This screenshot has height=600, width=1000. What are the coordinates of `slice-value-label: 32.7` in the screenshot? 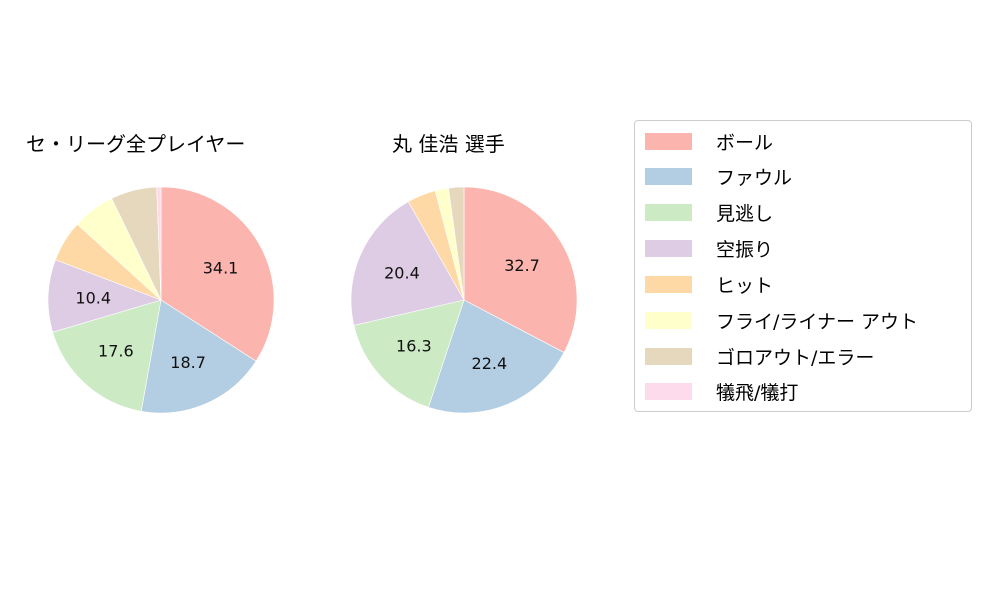 It's located at (522, 265).